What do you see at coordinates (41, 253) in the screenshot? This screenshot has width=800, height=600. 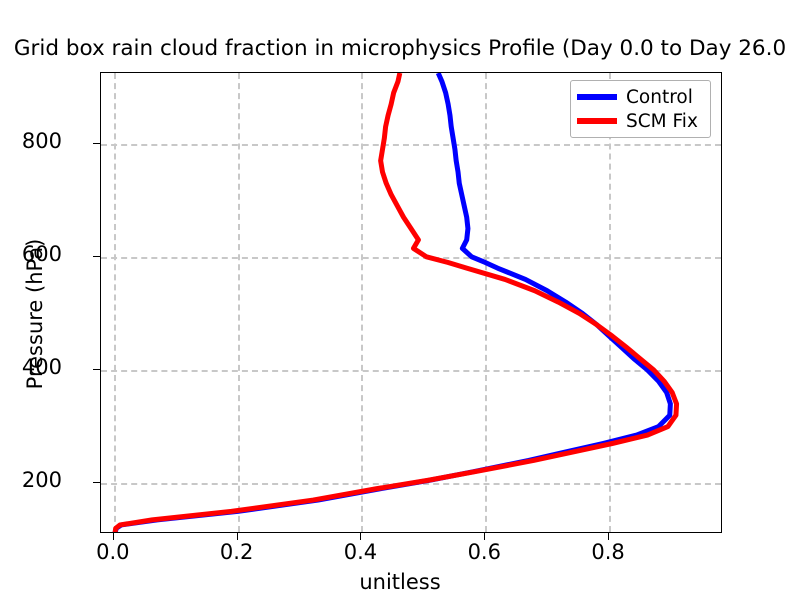 I see `y-tick-label: 600` at bounding box center [41, 253].